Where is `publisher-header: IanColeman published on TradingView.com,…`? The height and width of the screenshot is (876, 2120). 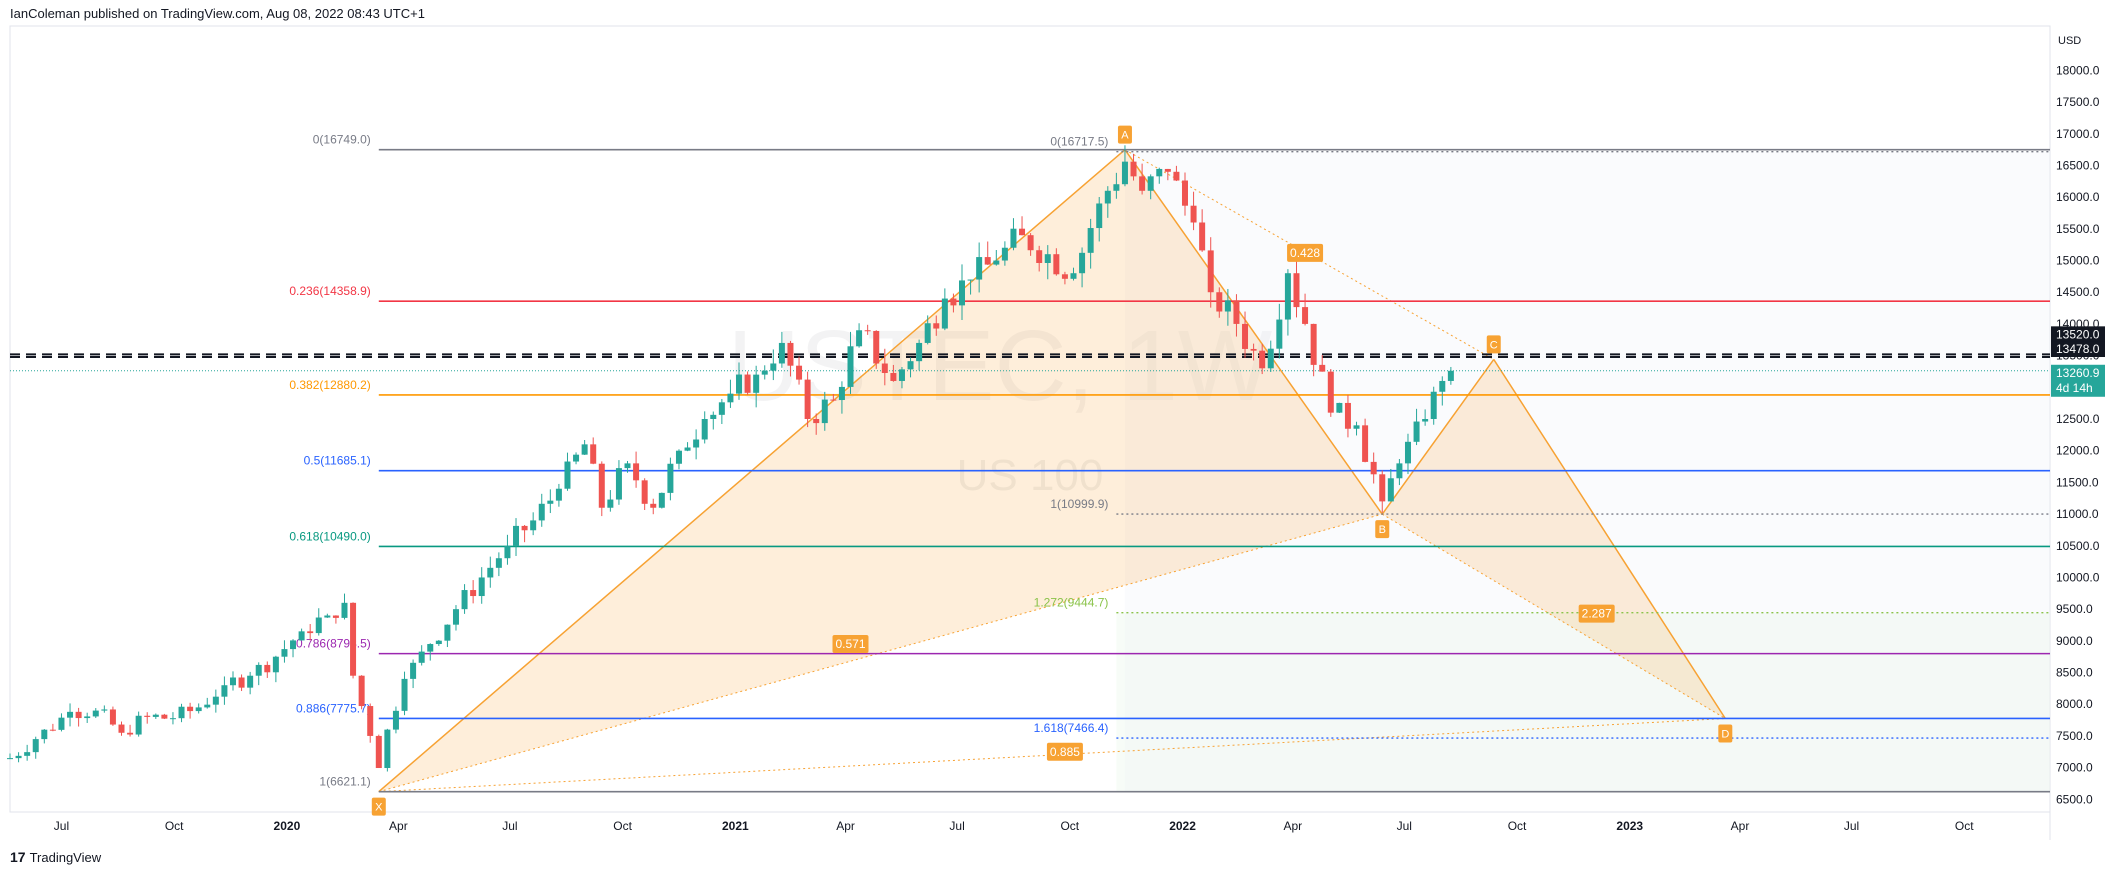 publisher-header: IanColeman published on TradingView.com,… is located at coordinates (217, 13).